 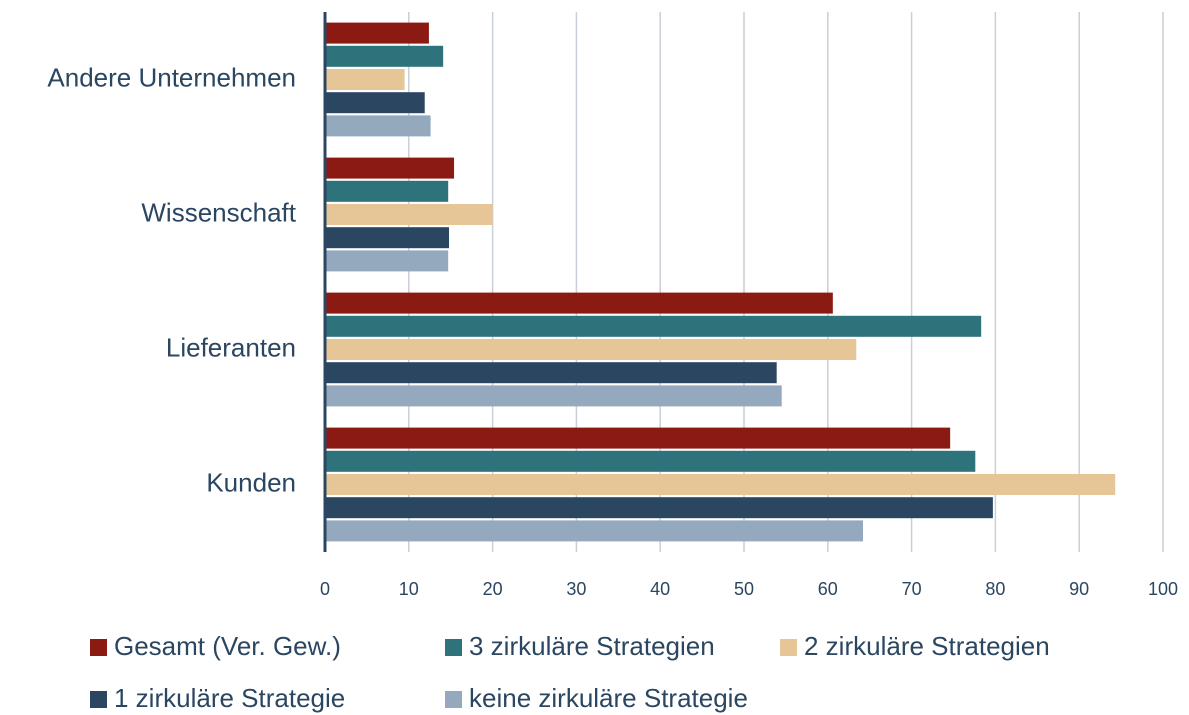 I want to click on x-tick-label: 10, so click(x=409, y=589).